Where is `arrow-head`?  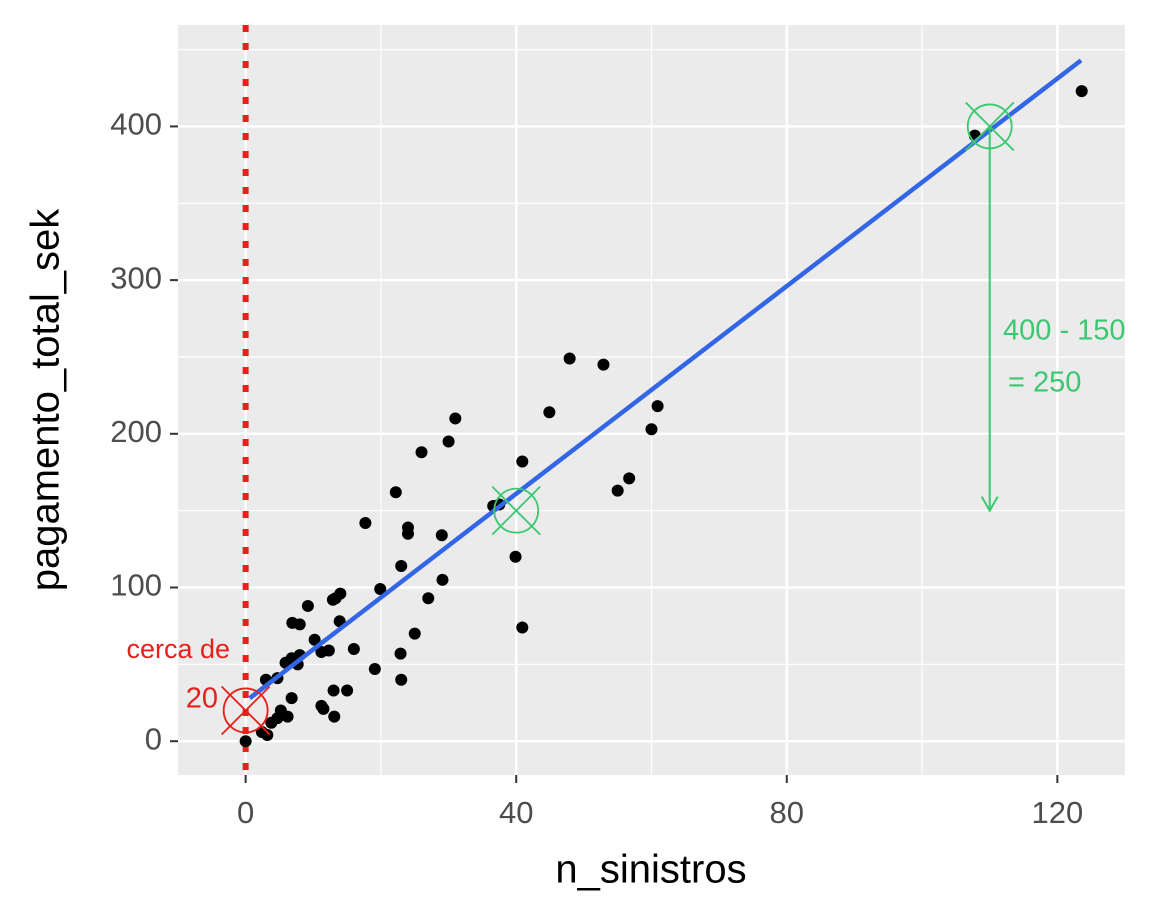 arrow-head is located at coordinates (989, 504).